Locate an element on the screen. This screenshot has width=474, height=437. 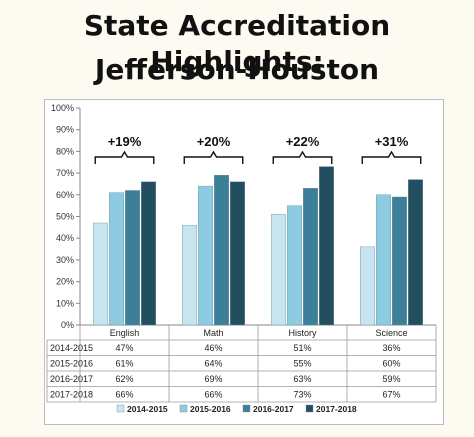
bar-history-2016-2017 is located at coordinates (310, 257).